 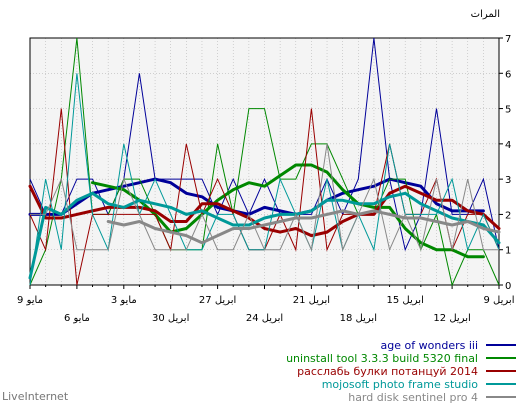 What do you see at coordinates (508, 110) in the screenshot?
I see `y-tick-label: 5` at bounding box center [508, 110].